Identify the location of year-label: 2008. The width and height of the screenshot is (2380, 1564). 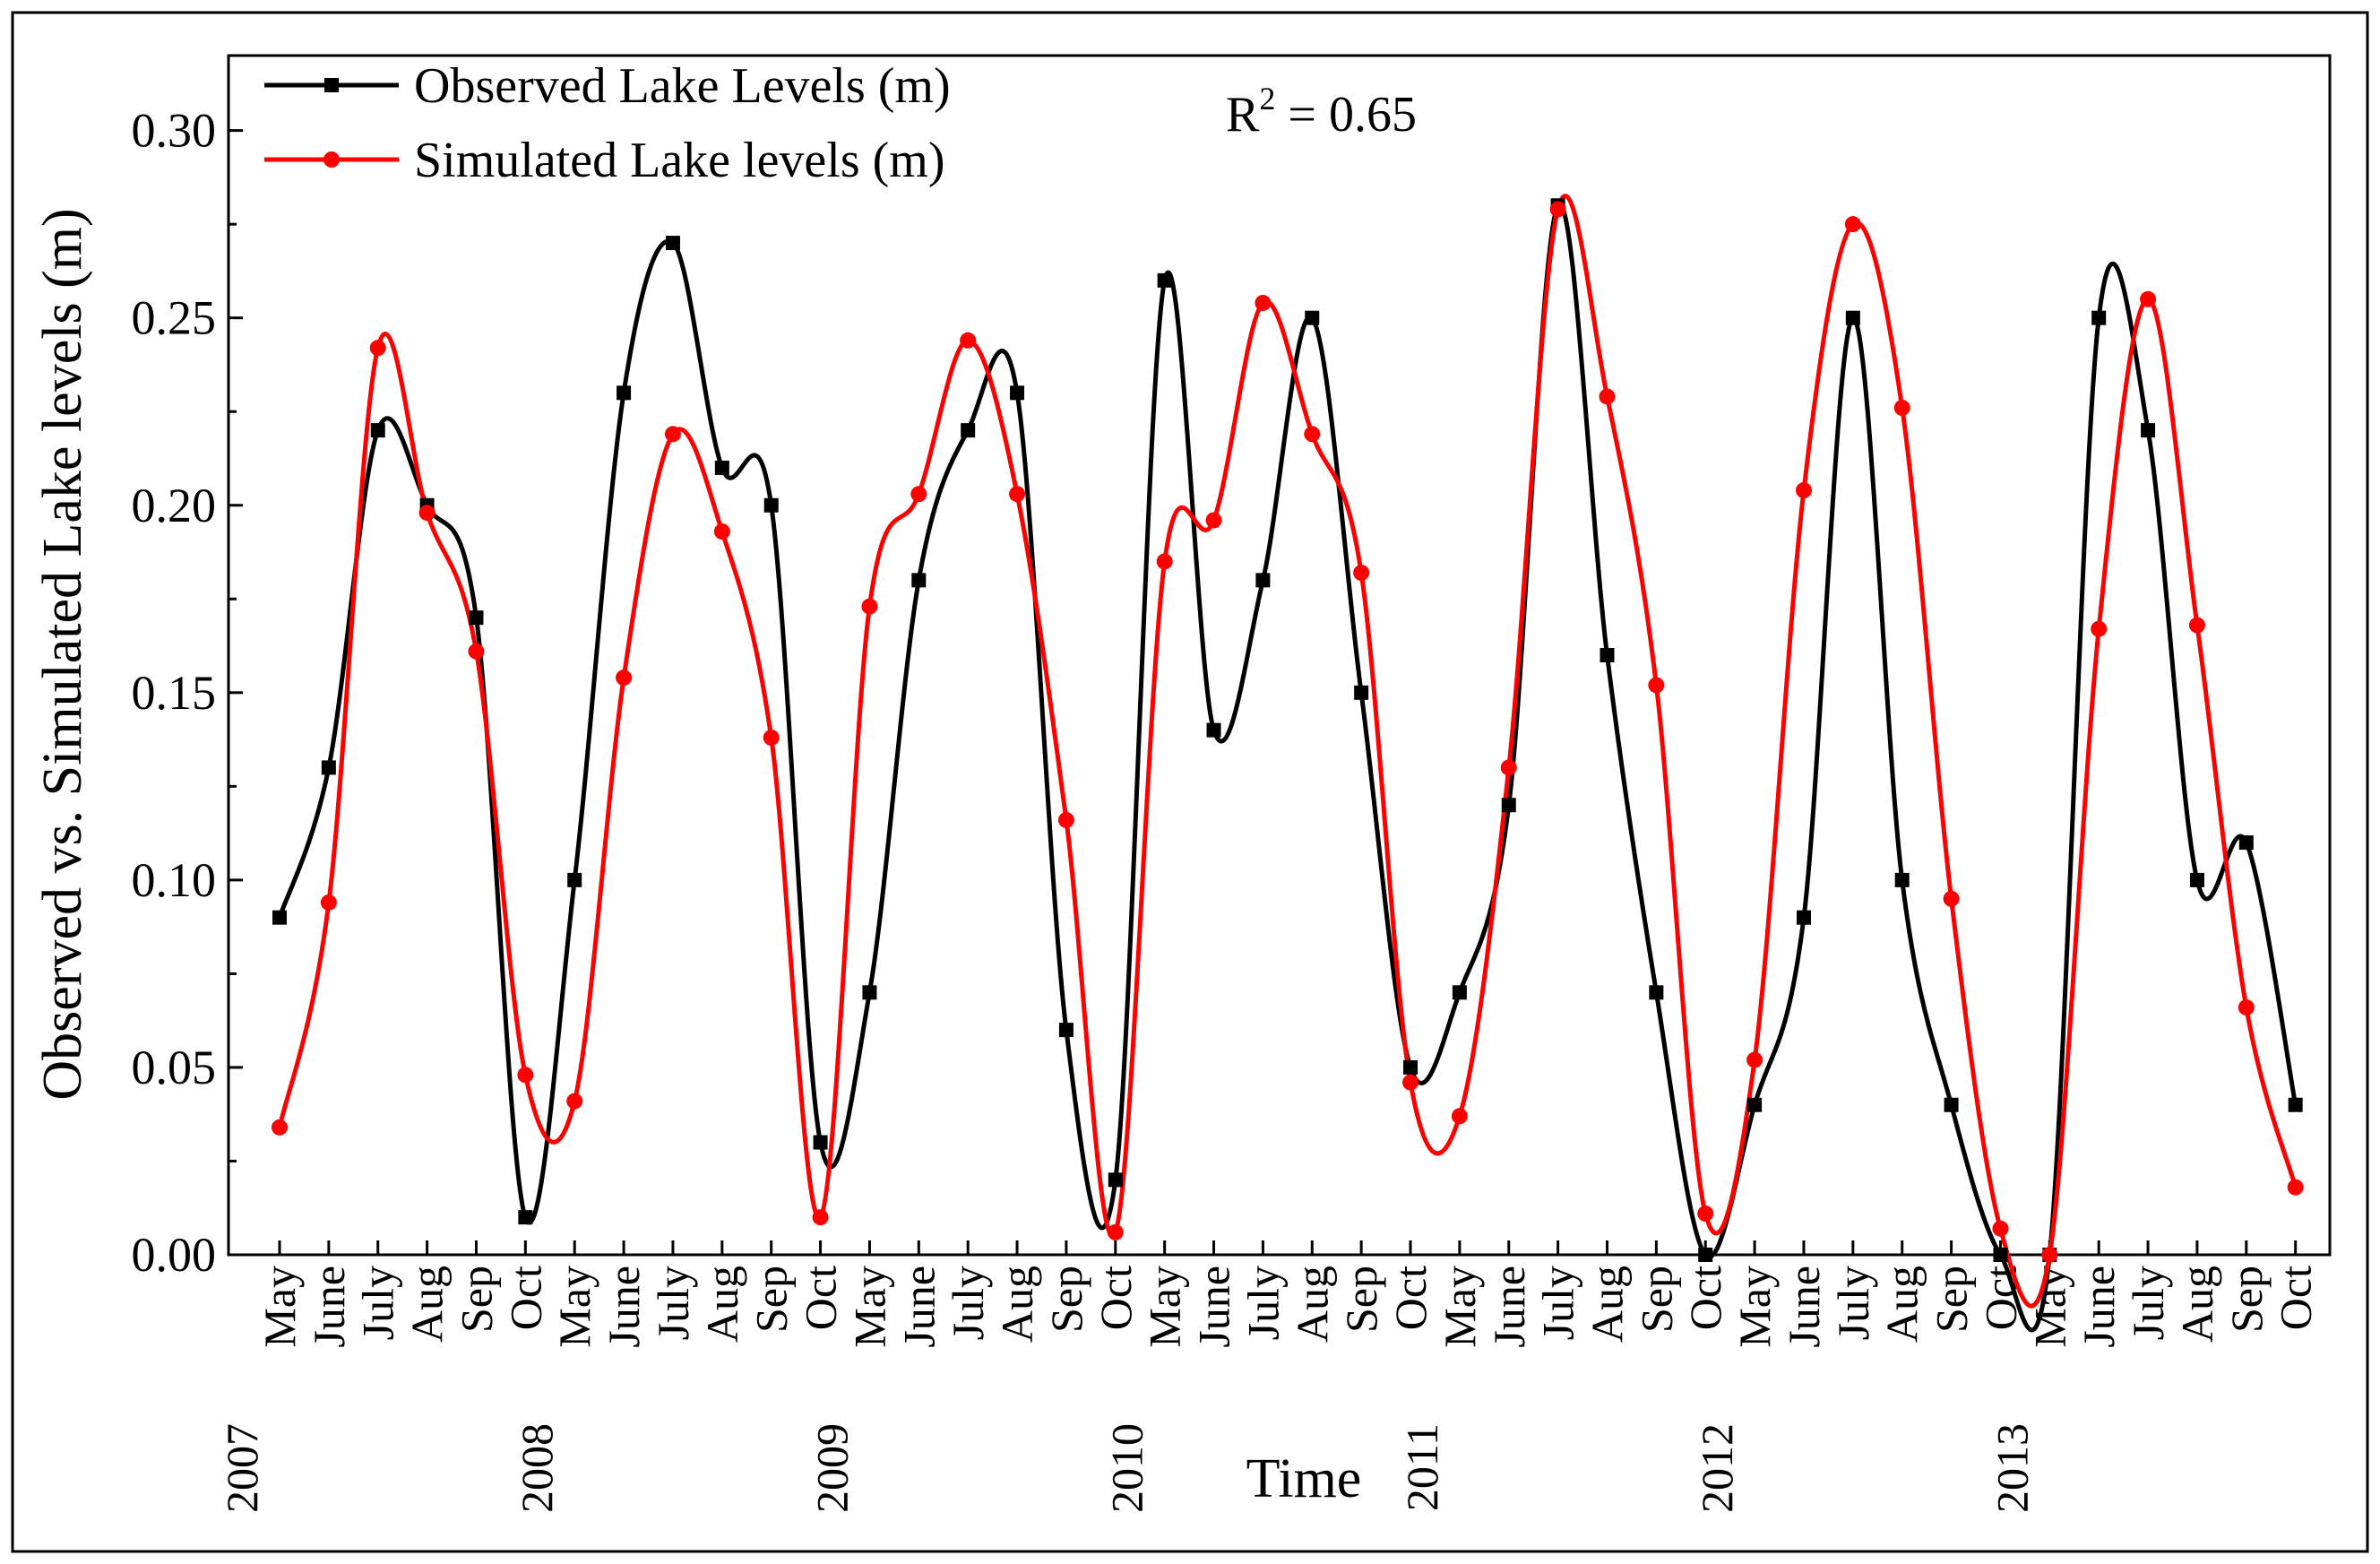
(537, 1468).